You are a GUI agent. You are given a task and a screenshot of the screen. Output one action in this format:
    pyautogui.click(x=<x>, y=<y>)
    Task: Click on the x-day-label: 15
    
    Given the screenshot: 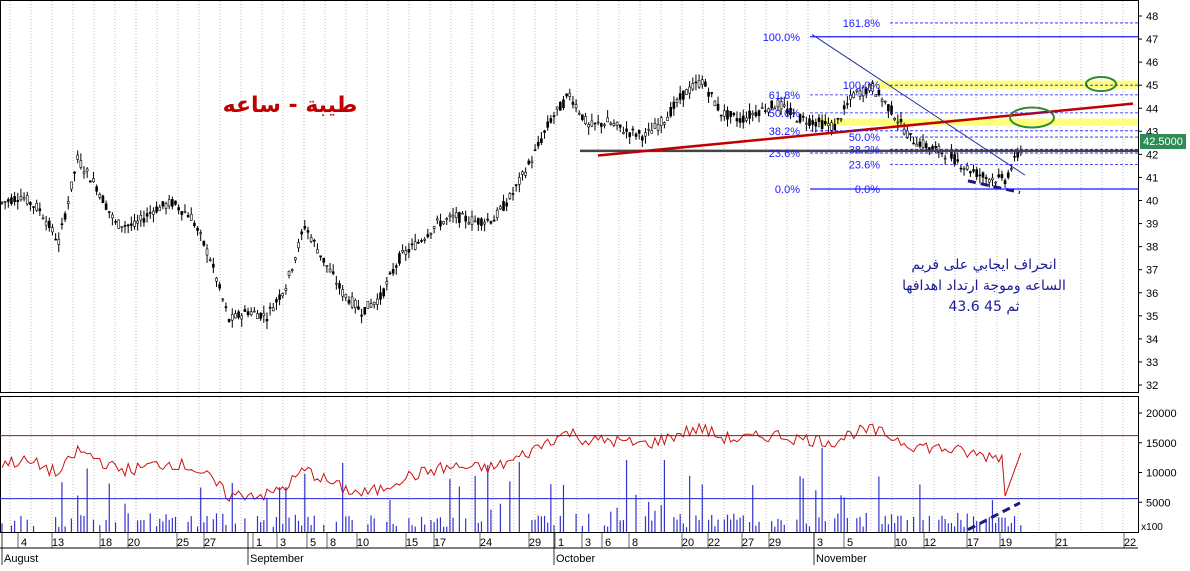 What is the action you would take?
    pyautogui.click(x=412, y=543)
    